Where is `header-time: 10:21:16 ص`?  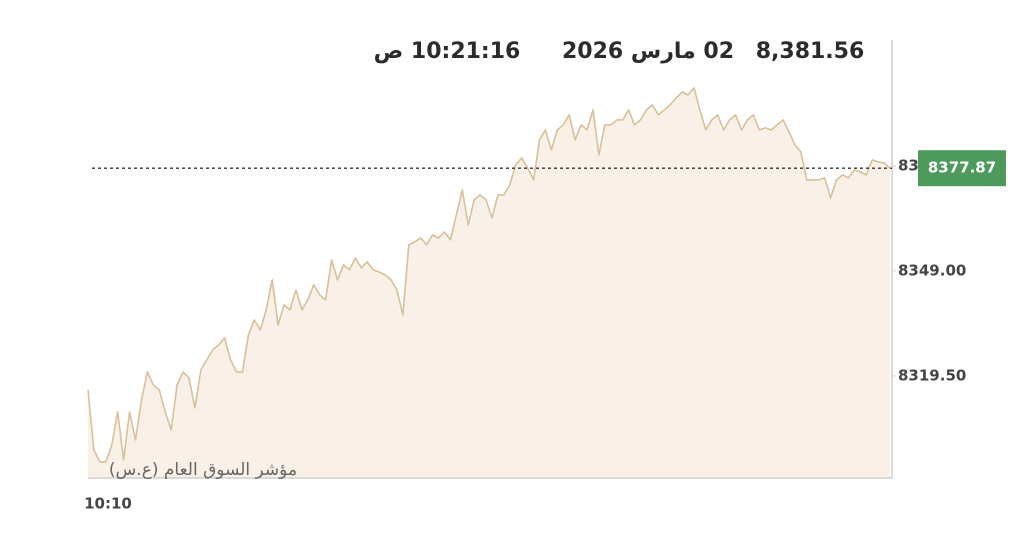
header-time: 10:21:16 ص is located at coordinates (447, 51).